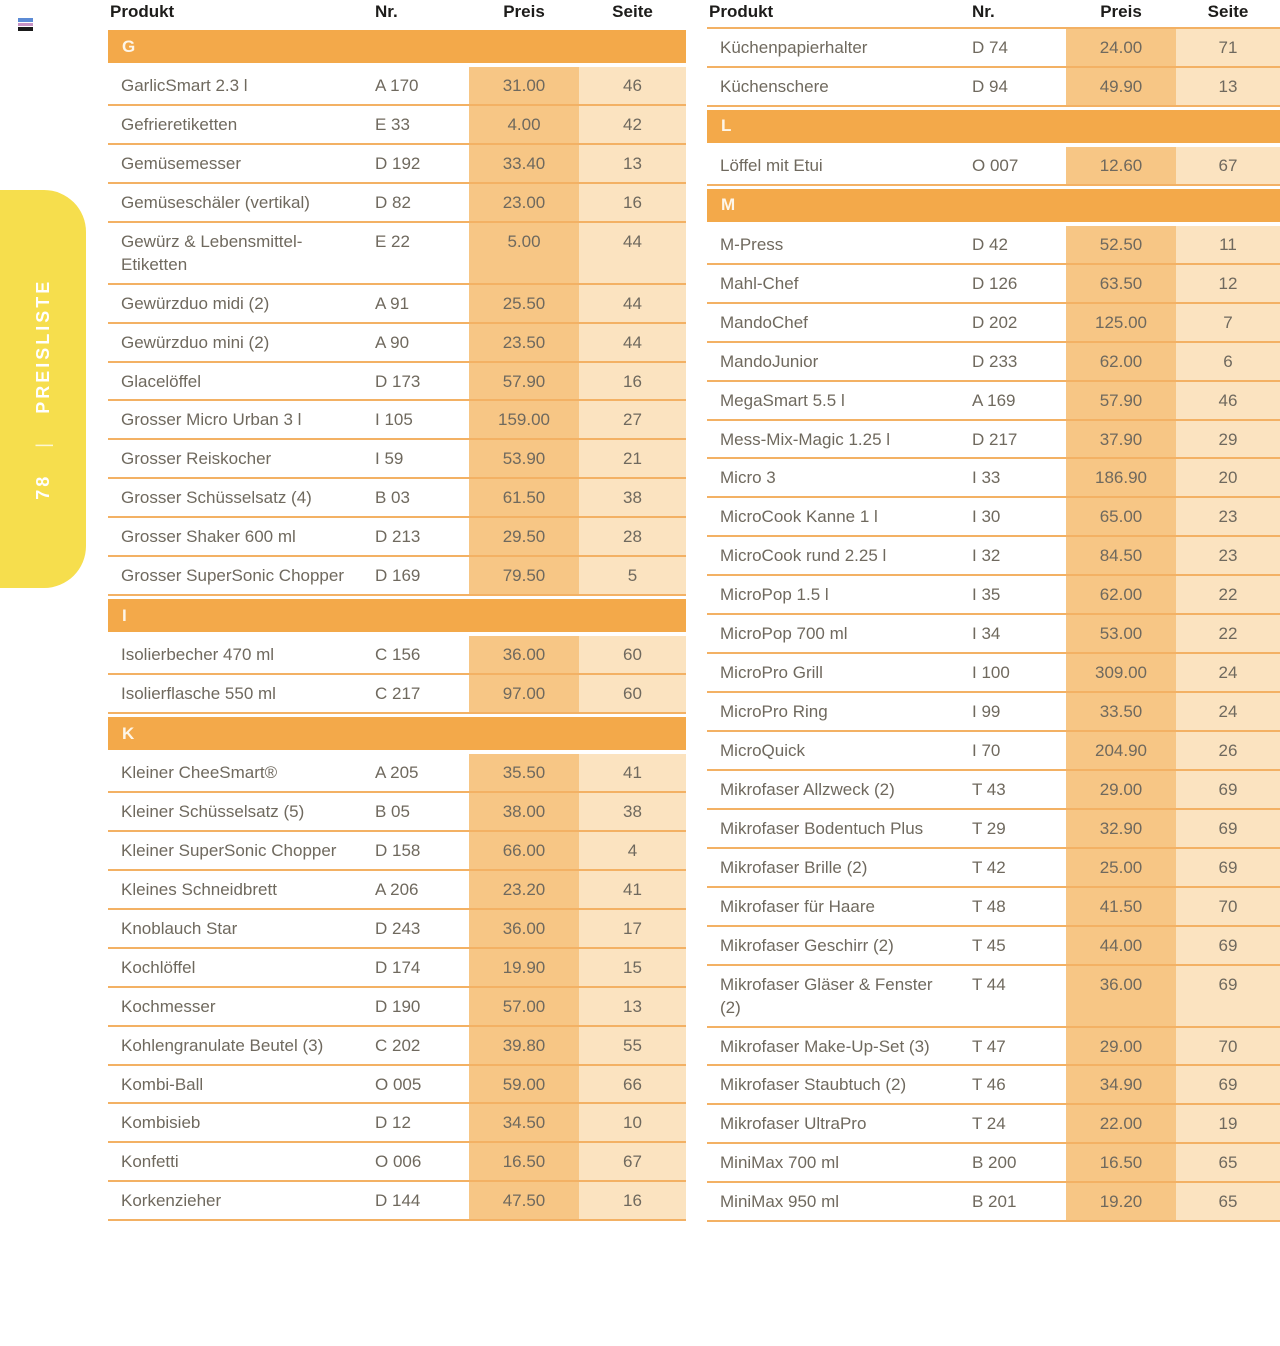  Describe the element at coordinates (397, 851) in the screenshot. I see `price-row: Kleiner SuperSonic Chopper D 158 66.00 4` at that location.